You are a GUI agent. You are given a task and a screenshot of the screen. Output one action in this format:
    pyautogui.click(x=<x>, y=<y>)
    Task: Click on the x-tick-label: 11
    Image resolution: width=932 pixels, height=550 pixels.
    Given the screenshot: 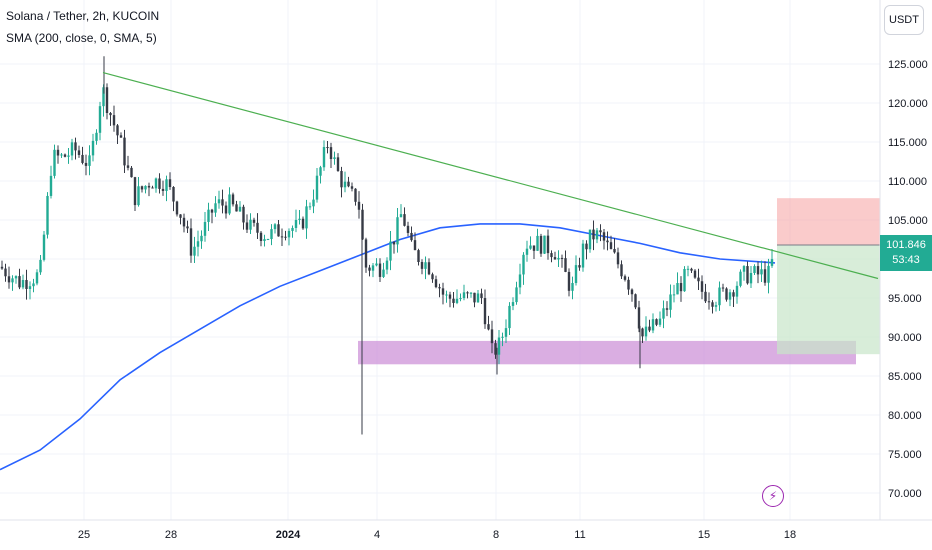 What is the action you would take?
    pyautogui.click(x=579, y=535)
    